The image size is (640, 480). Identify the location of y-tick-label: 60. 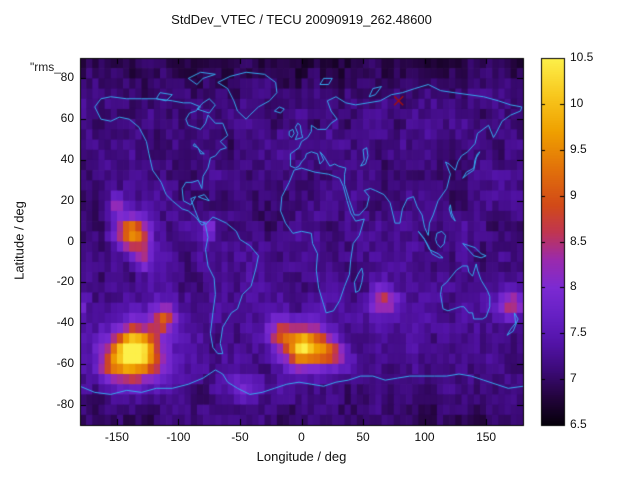
(67, 118).